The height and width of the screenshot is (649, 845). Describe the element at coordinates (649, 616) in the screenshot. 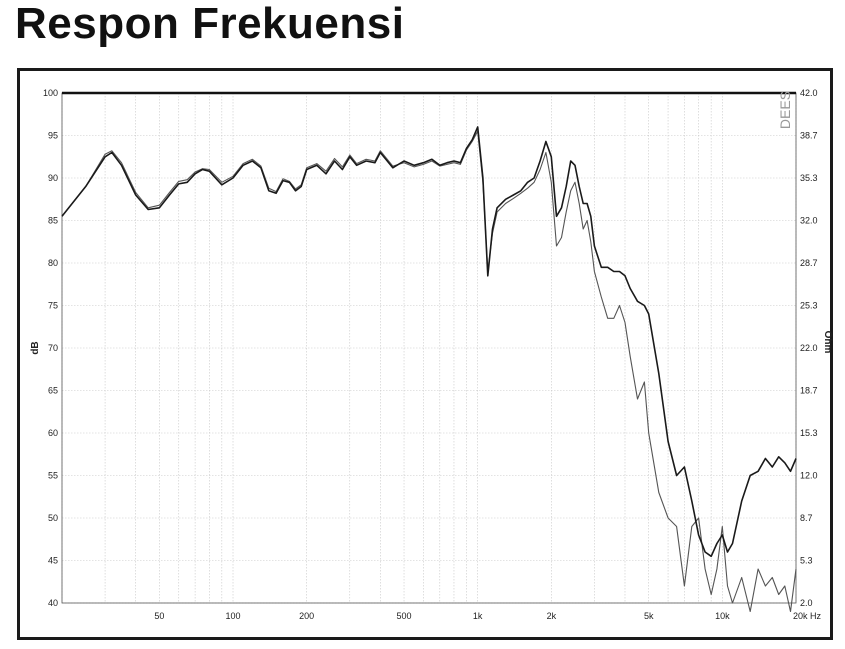

I see `x-tick-label: 5k` at that location.